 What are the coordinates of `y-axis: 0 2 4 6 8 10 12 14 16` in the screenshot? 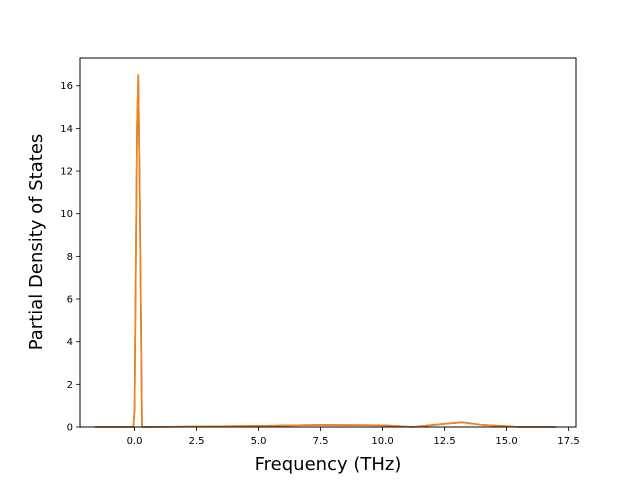 It's located at (70, 257).